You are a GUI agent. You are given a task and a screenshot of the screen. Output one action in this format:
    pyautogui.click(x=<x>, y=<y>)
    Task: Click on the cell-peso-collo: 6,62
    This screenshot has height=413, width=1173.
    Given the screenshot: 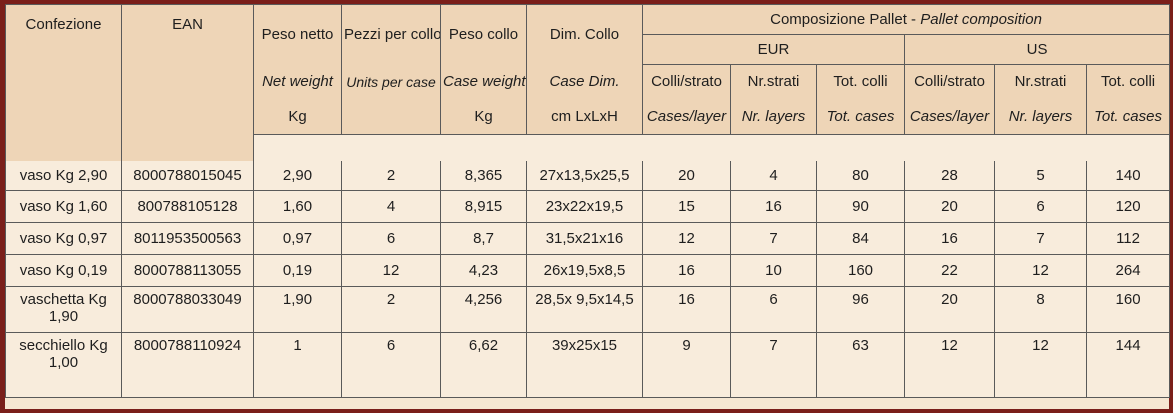 What is the action you would take?
    pyautogui.click(x=483, y=365)
    